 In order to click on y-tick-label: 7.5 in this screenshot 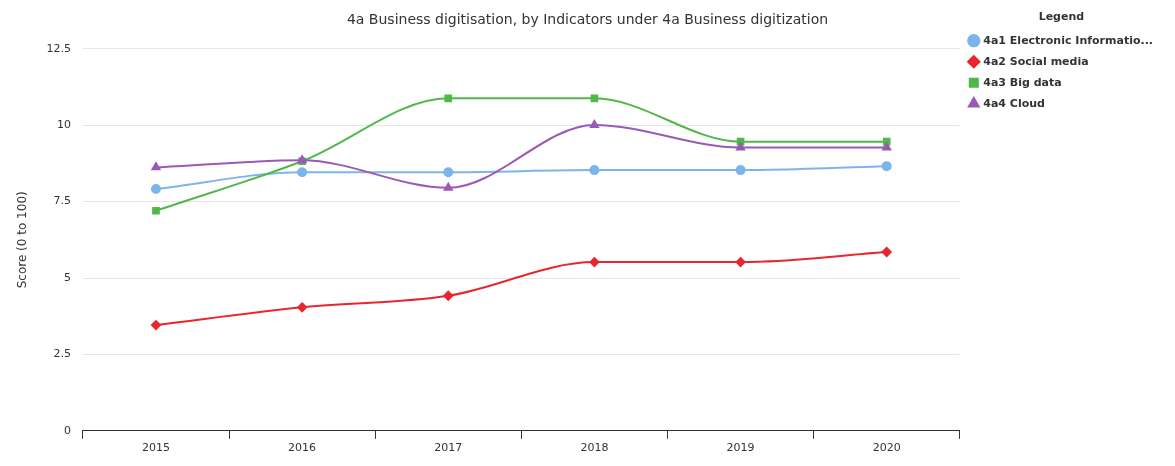, I will do `click(62, 201)`.